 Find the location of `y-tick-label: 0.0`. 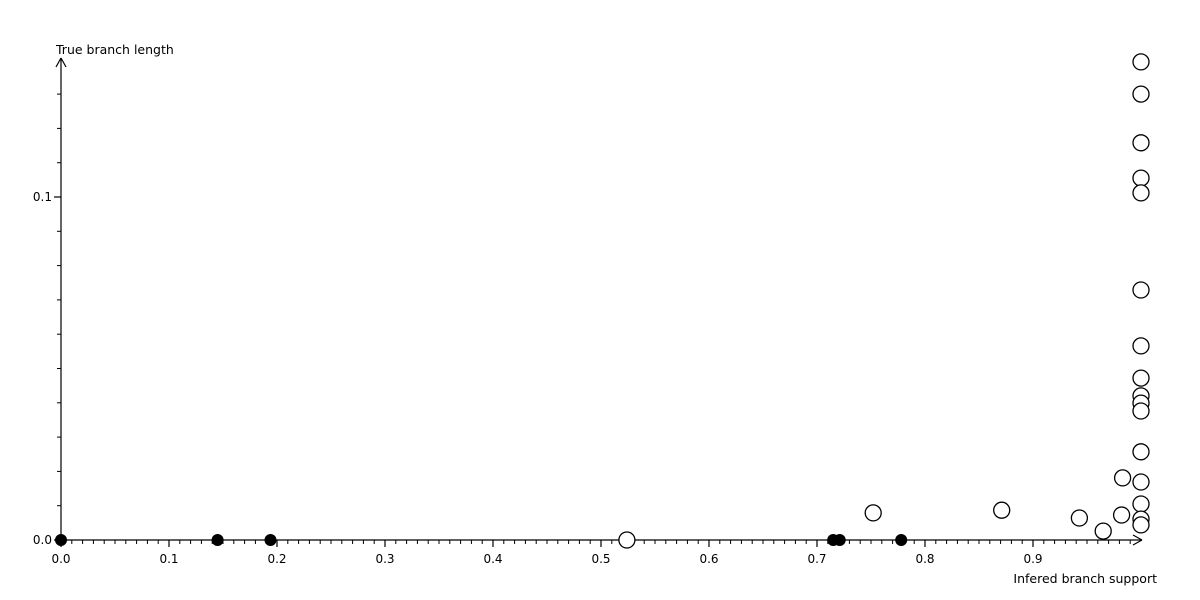

y-tick-label: 0.0 is located at coordinates (42, 540).